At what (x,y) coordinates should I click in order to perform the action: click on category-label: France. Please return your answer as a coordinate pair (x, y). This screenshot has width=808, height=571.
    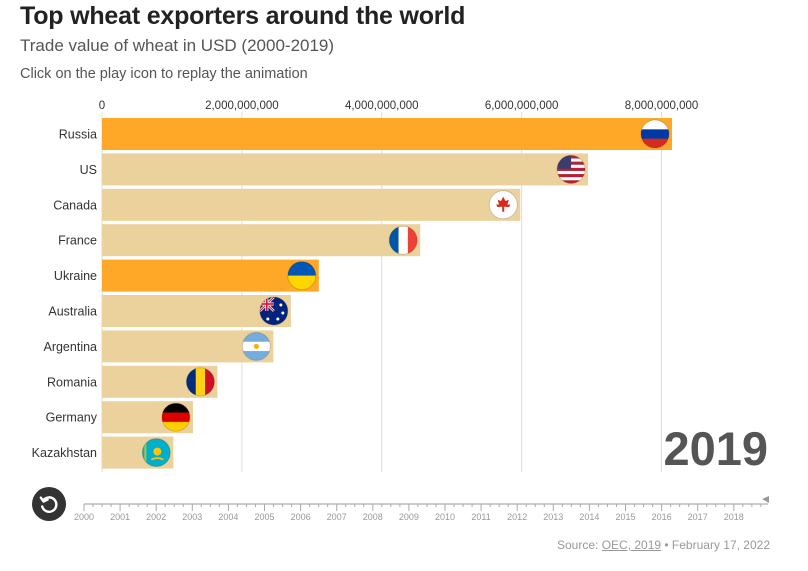
    Looking at the image, I should click on (77, 241).